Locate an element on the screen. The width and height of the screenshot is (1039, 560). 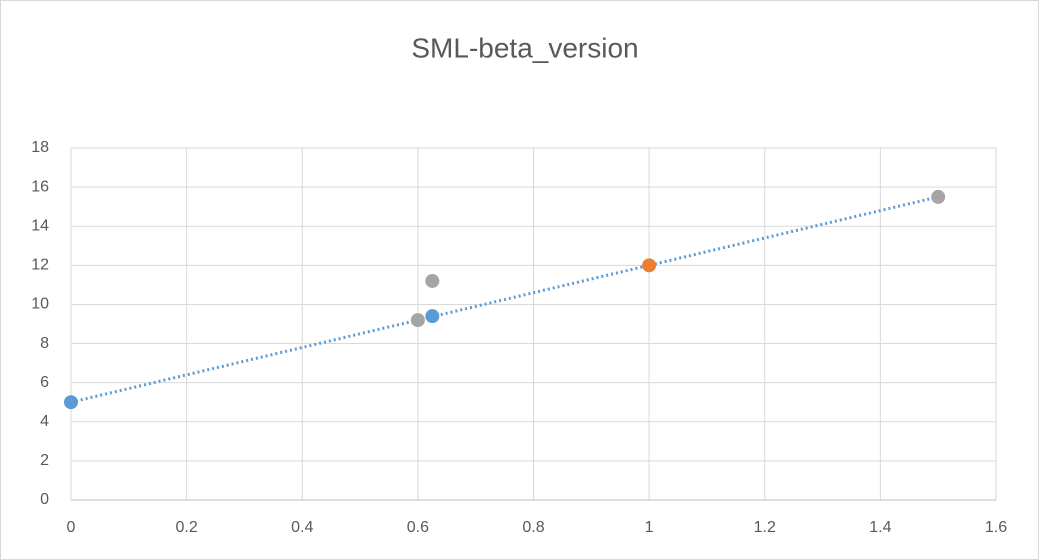
x-tick-label: 0.8 is located at coordinates (533, 527).